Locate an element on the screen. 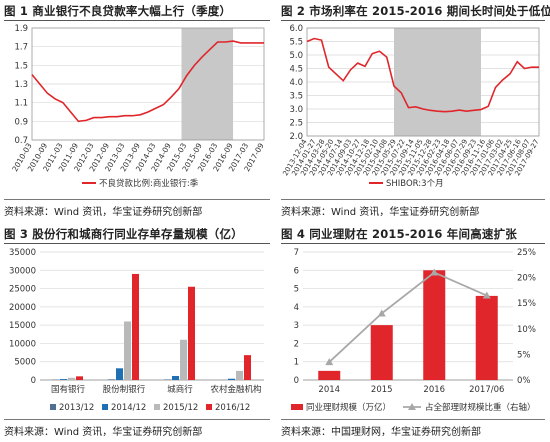 The width and height of the screenshot is (550, 442). chart-2-ytick-label-4: 4.0 is located at coordinates (296, 83).